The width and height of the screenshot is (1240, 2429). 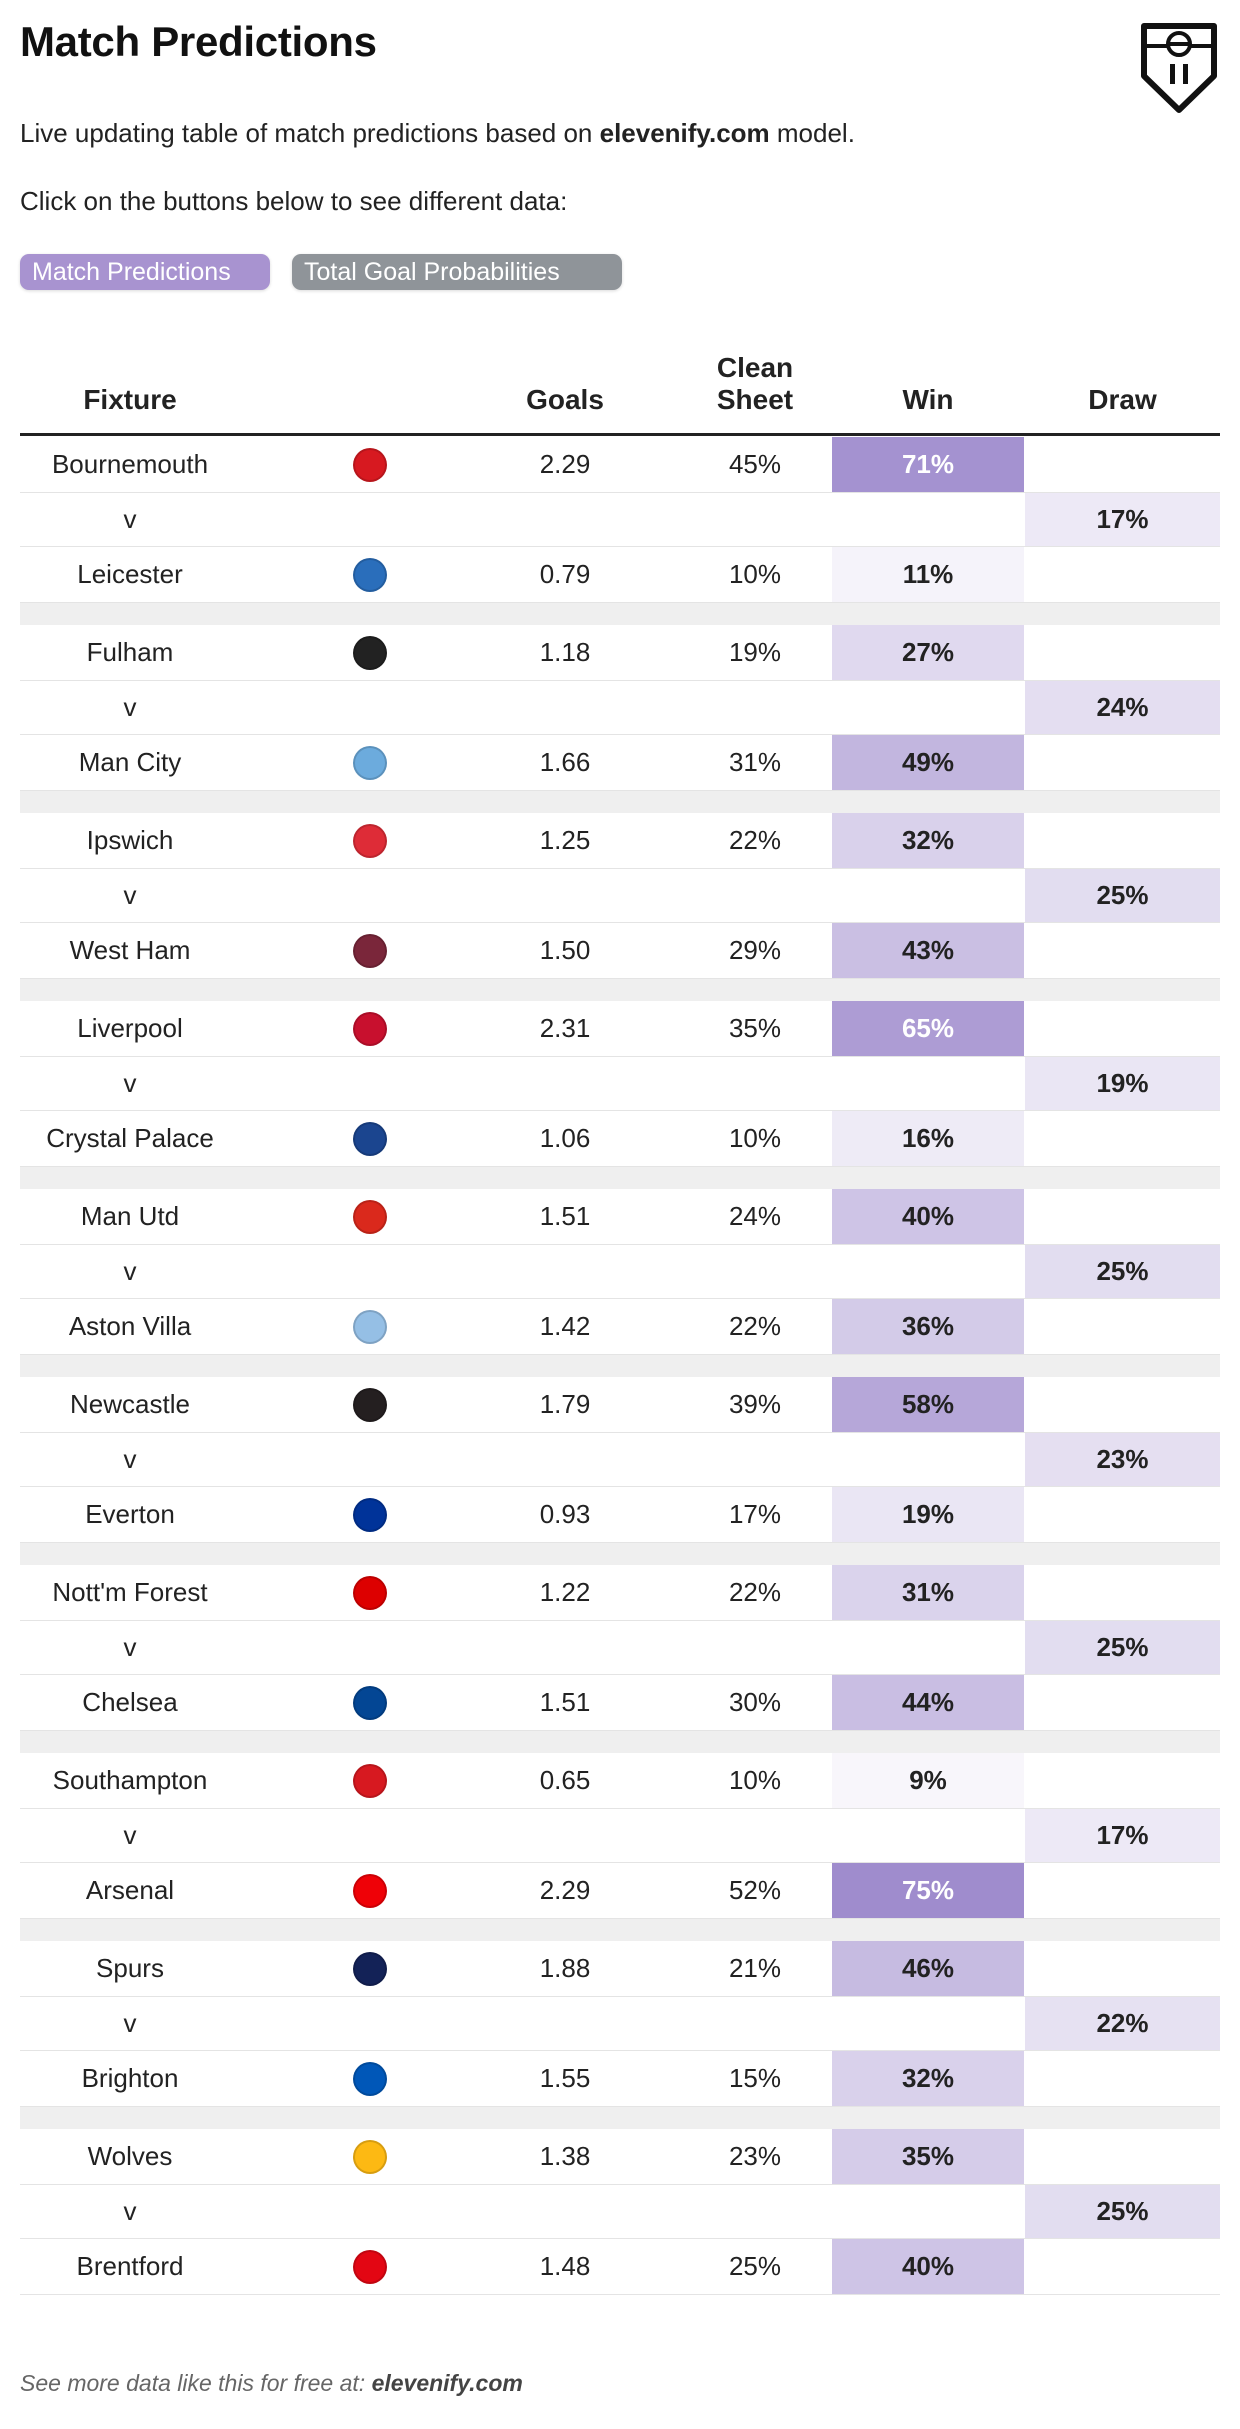 I want to click on draw-probability: 22%, so click(x=1122, y=2023).